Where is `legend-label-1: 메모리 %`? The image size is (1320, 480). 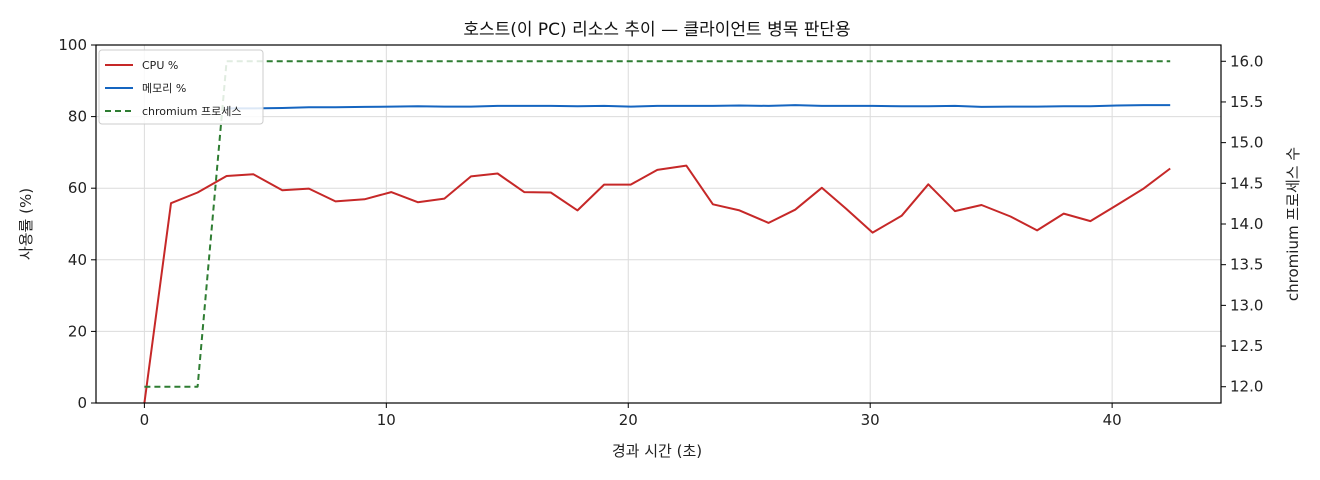
legend-label-1: 메모리 % is located at coordinates (164, 88).